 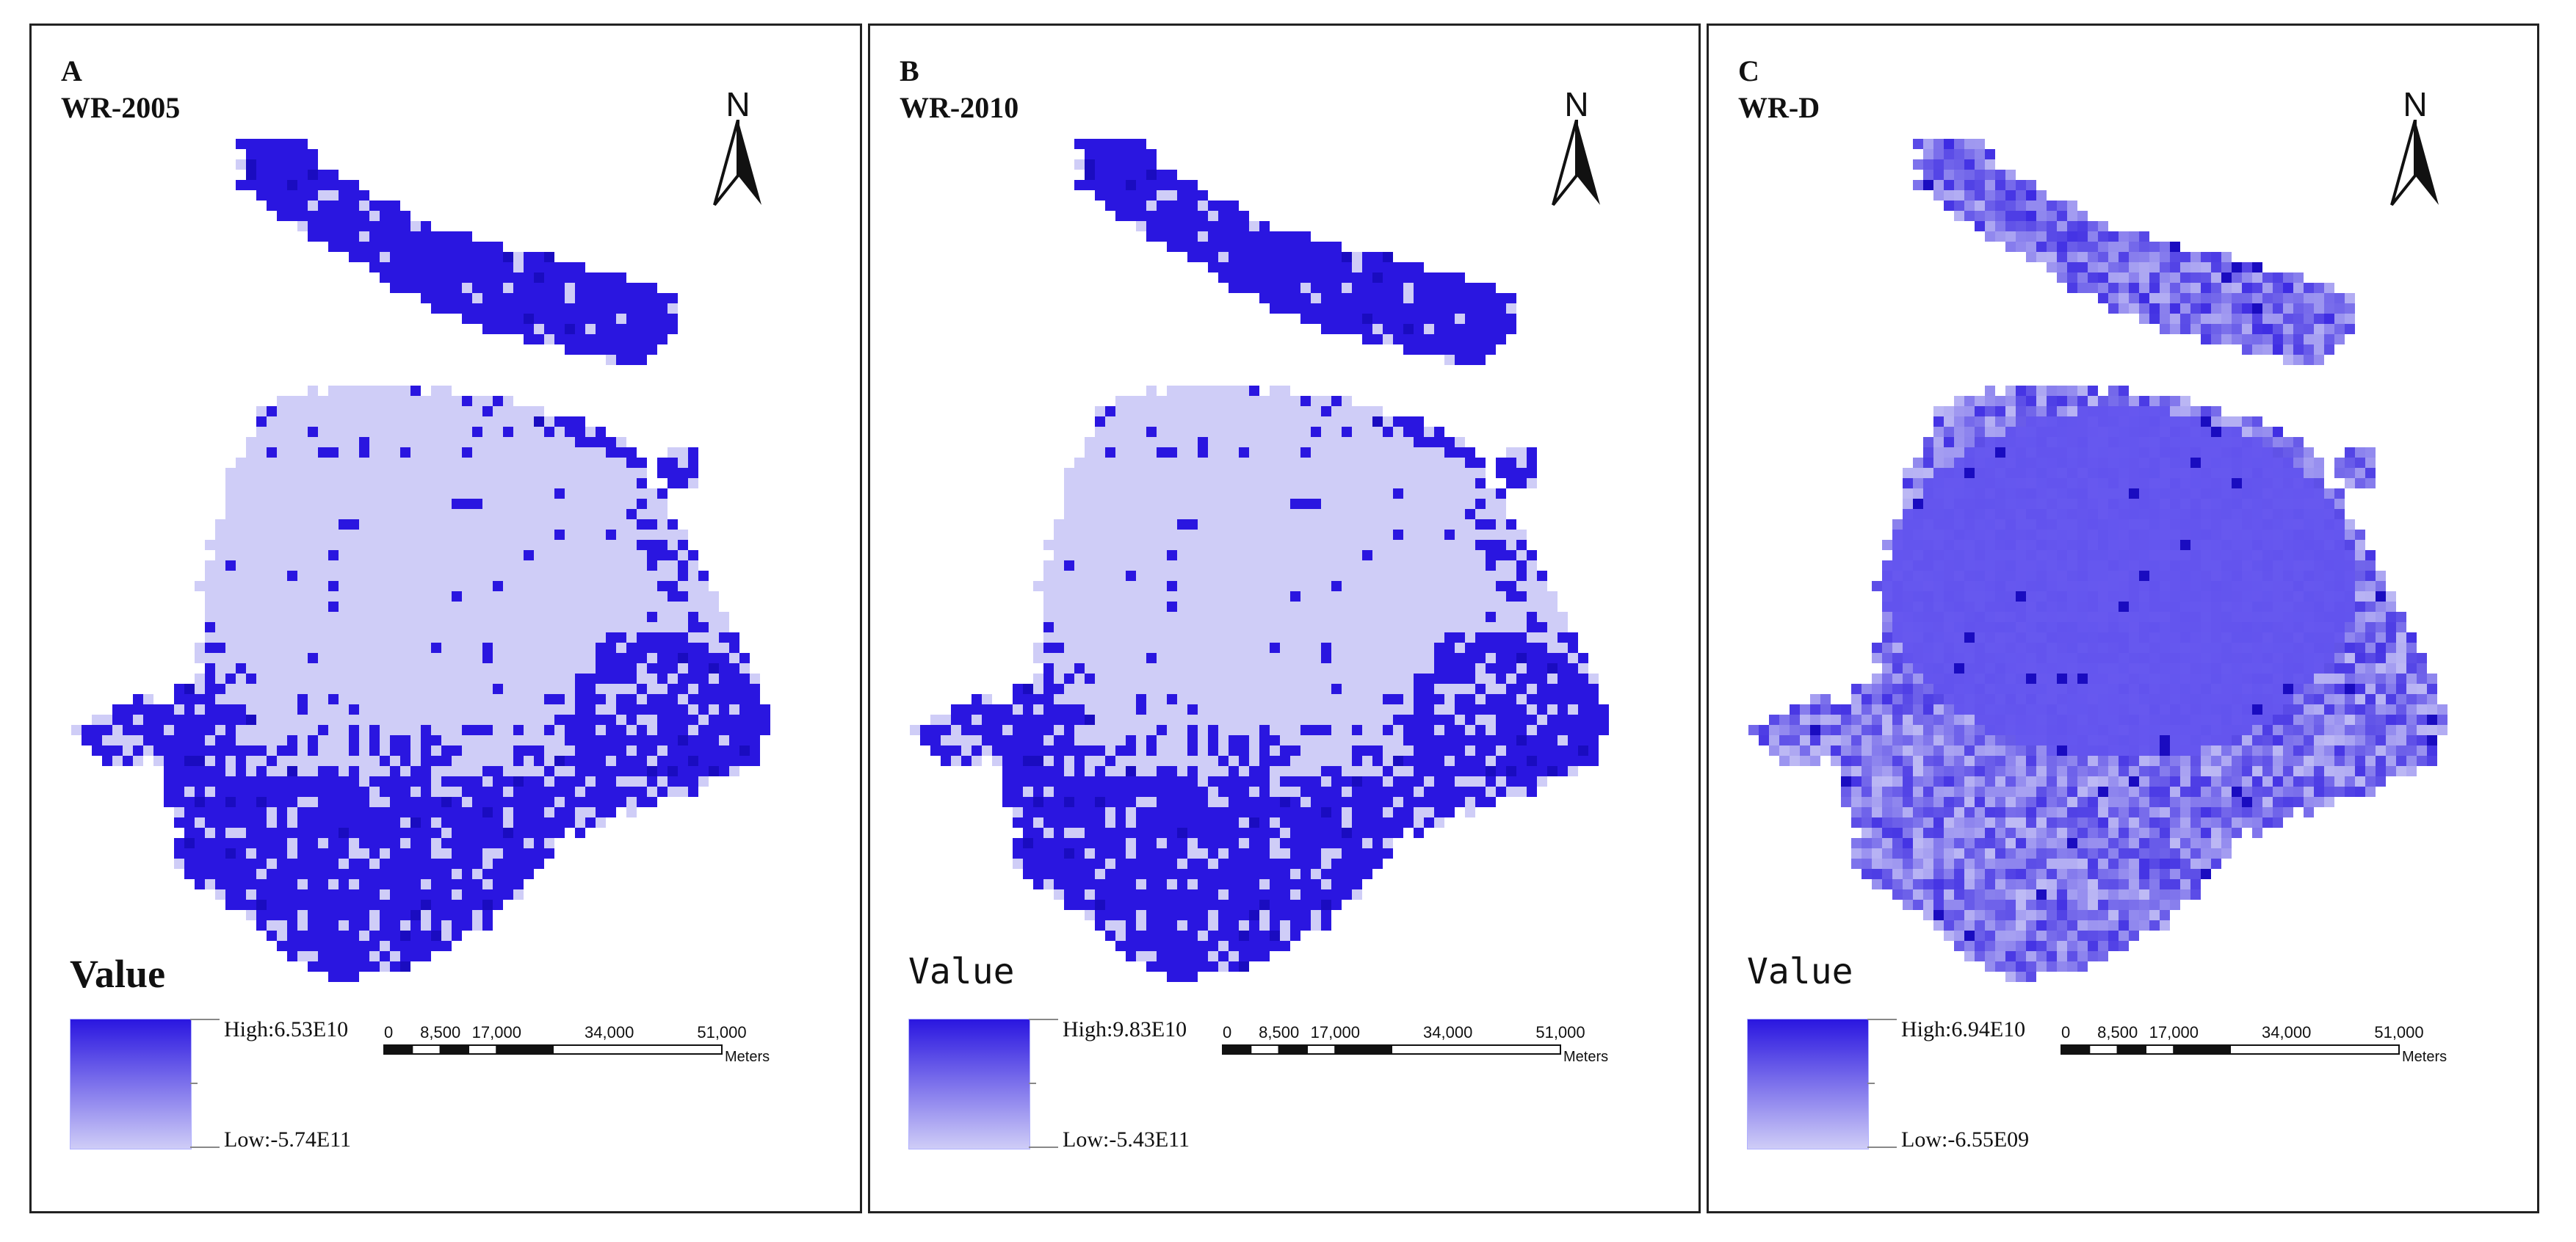 I want to click on panel-letter: C, so click(x=1748, y=70).